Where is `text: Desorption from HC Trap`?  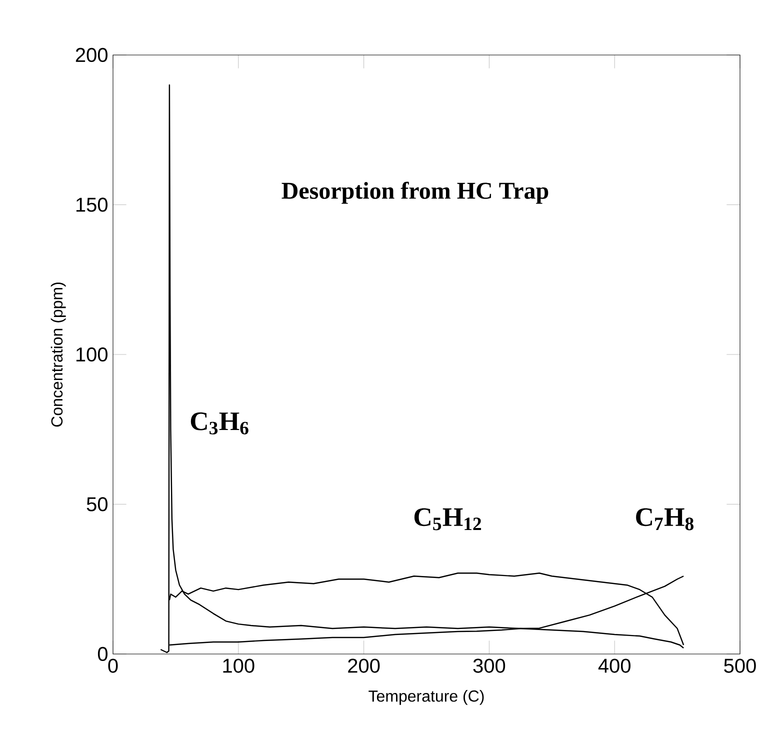 text: Desorption from HC Trap is located at coordinates (415, 193).